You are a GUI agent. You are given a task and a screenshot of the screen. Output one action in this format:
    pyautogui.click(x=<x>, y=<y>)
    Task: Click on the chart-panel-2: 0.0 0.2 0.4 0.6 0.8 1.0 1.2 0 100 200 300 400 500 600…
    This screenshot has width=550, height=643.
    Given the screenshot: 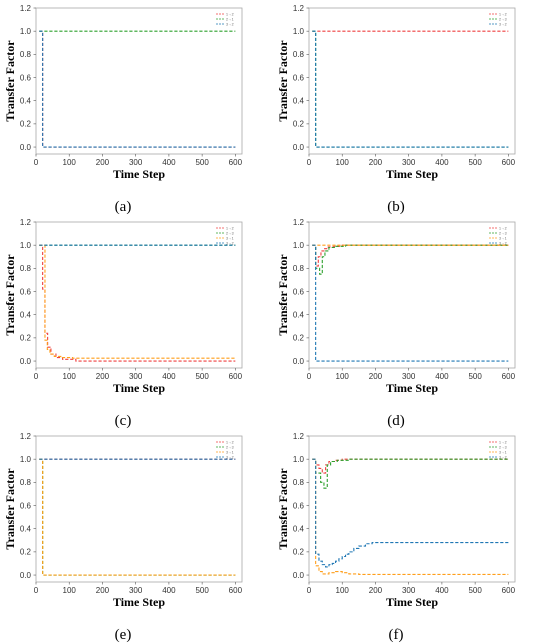 What is the action you would take?
    pyautogui.click(x=396, y=109)
    